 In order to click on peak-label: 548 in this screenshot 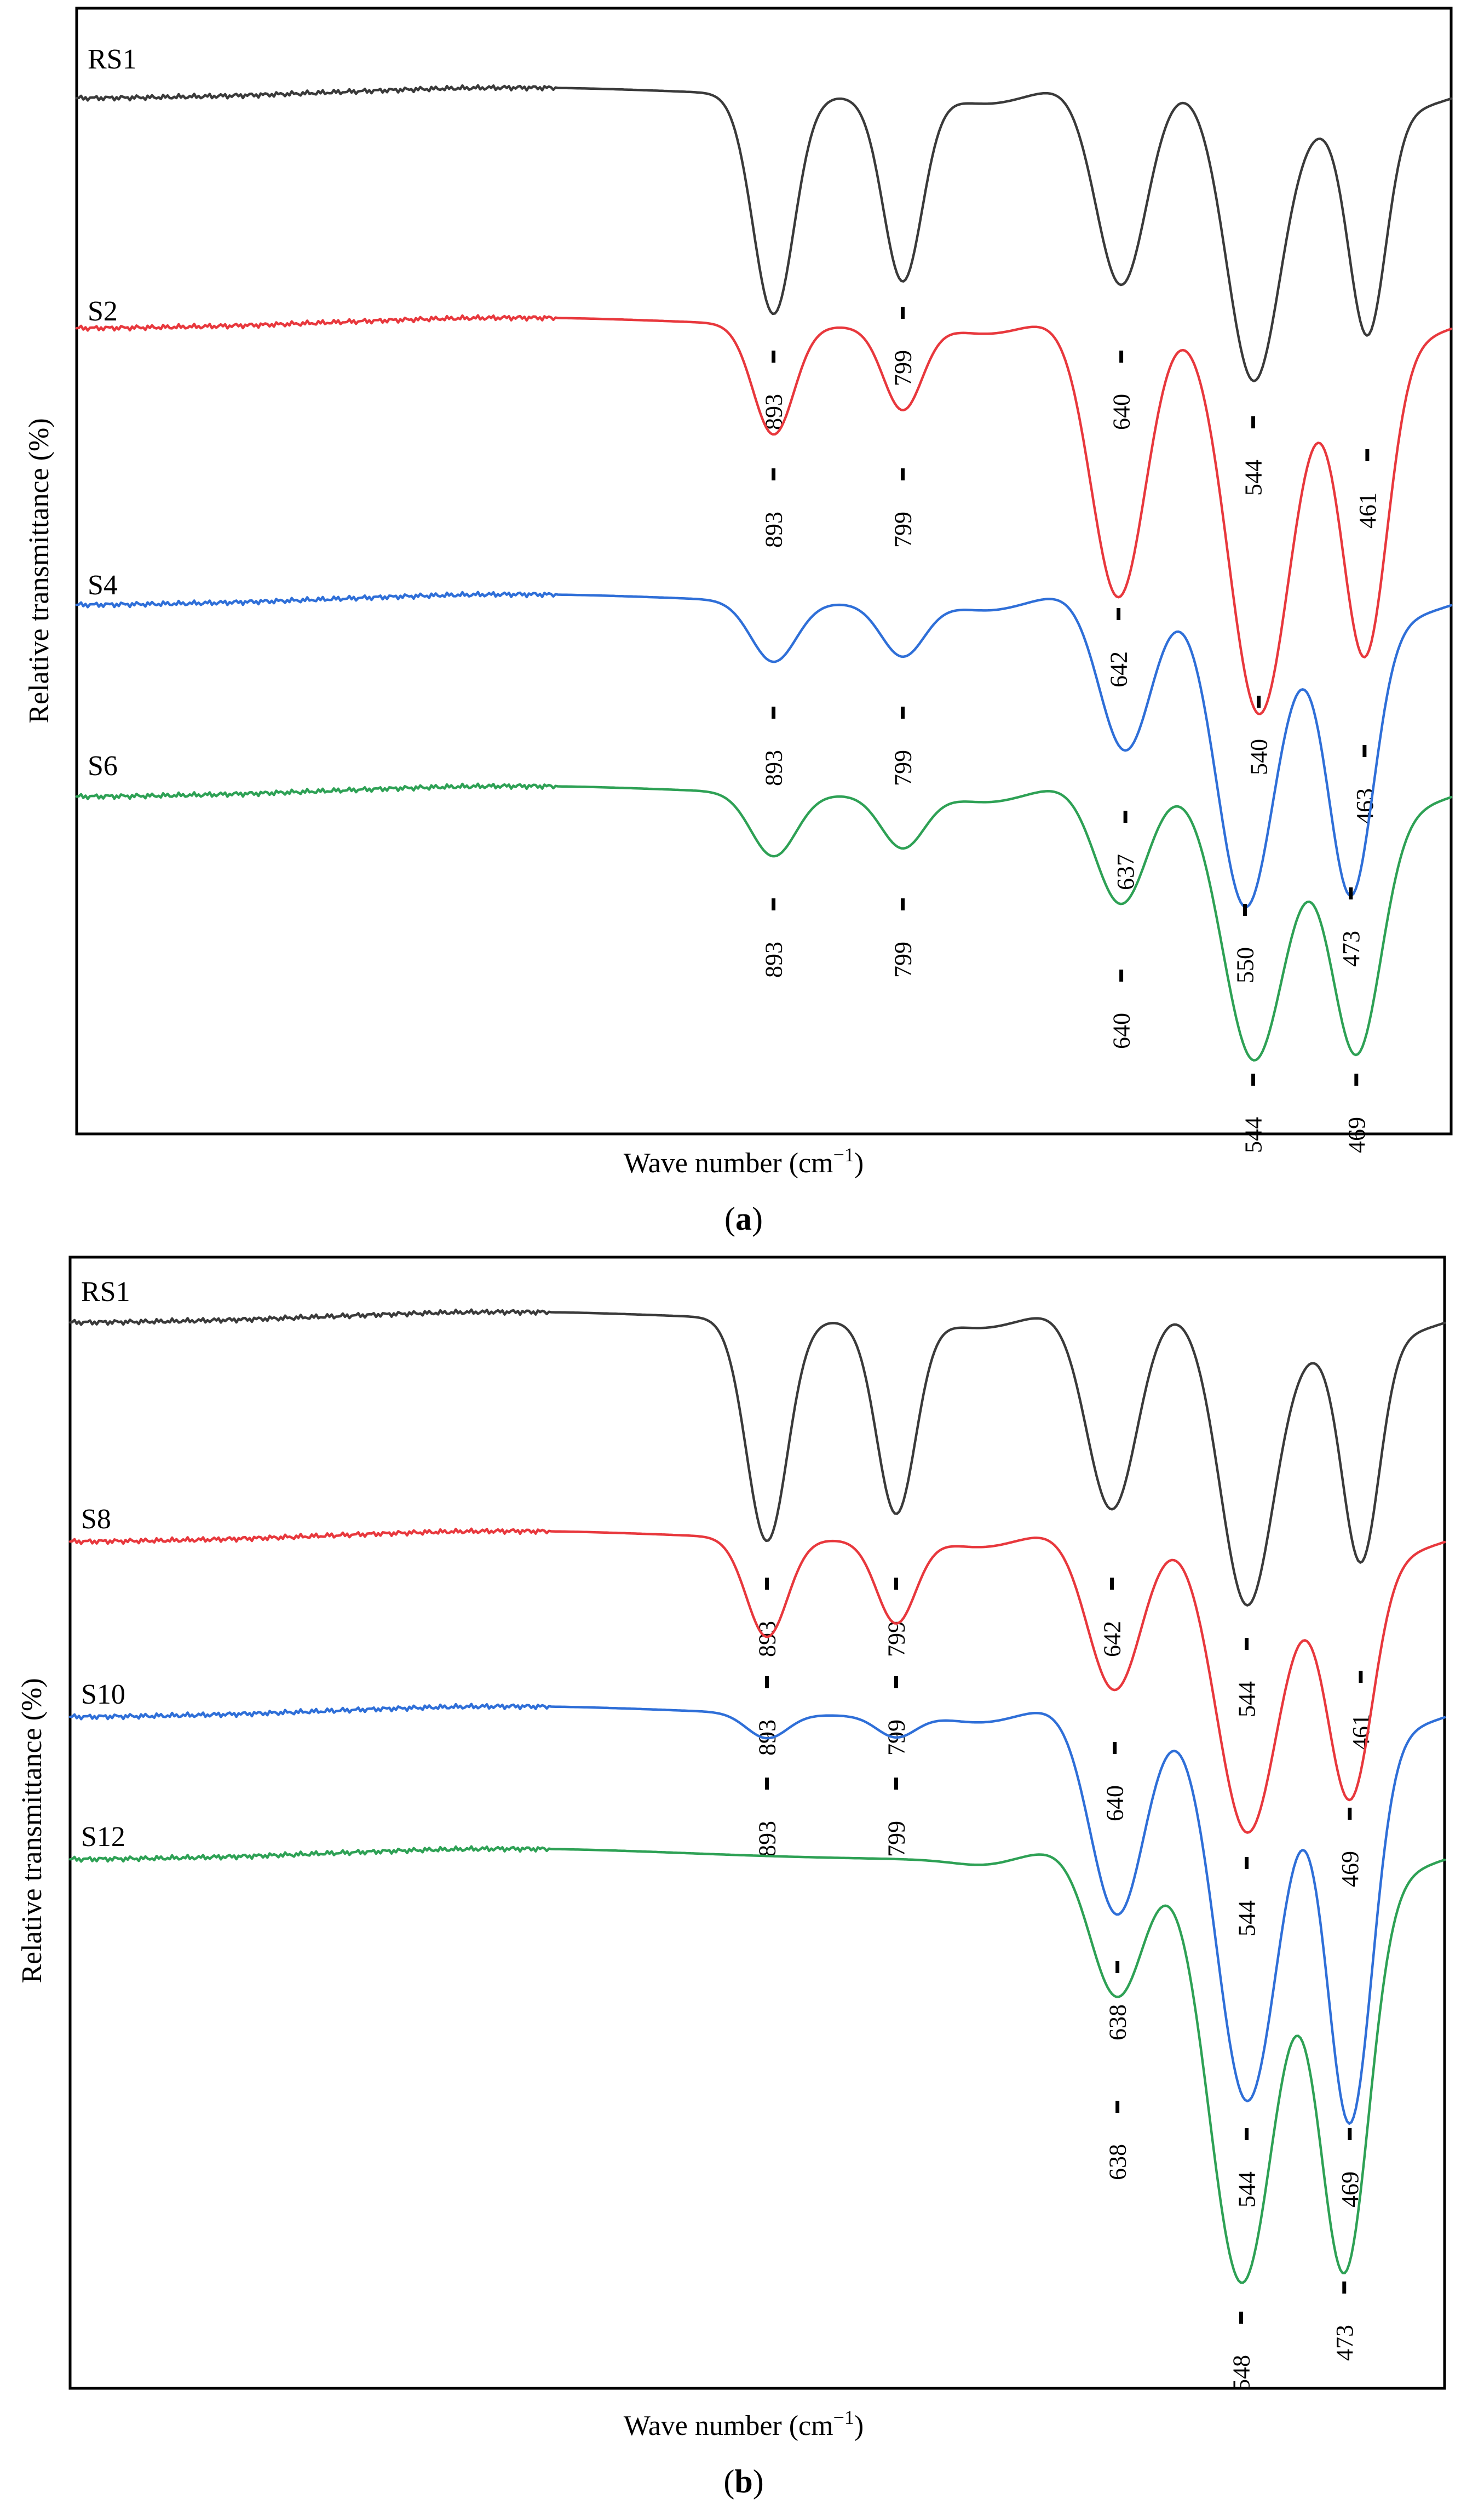, I will do `click(1241, 2373)`.